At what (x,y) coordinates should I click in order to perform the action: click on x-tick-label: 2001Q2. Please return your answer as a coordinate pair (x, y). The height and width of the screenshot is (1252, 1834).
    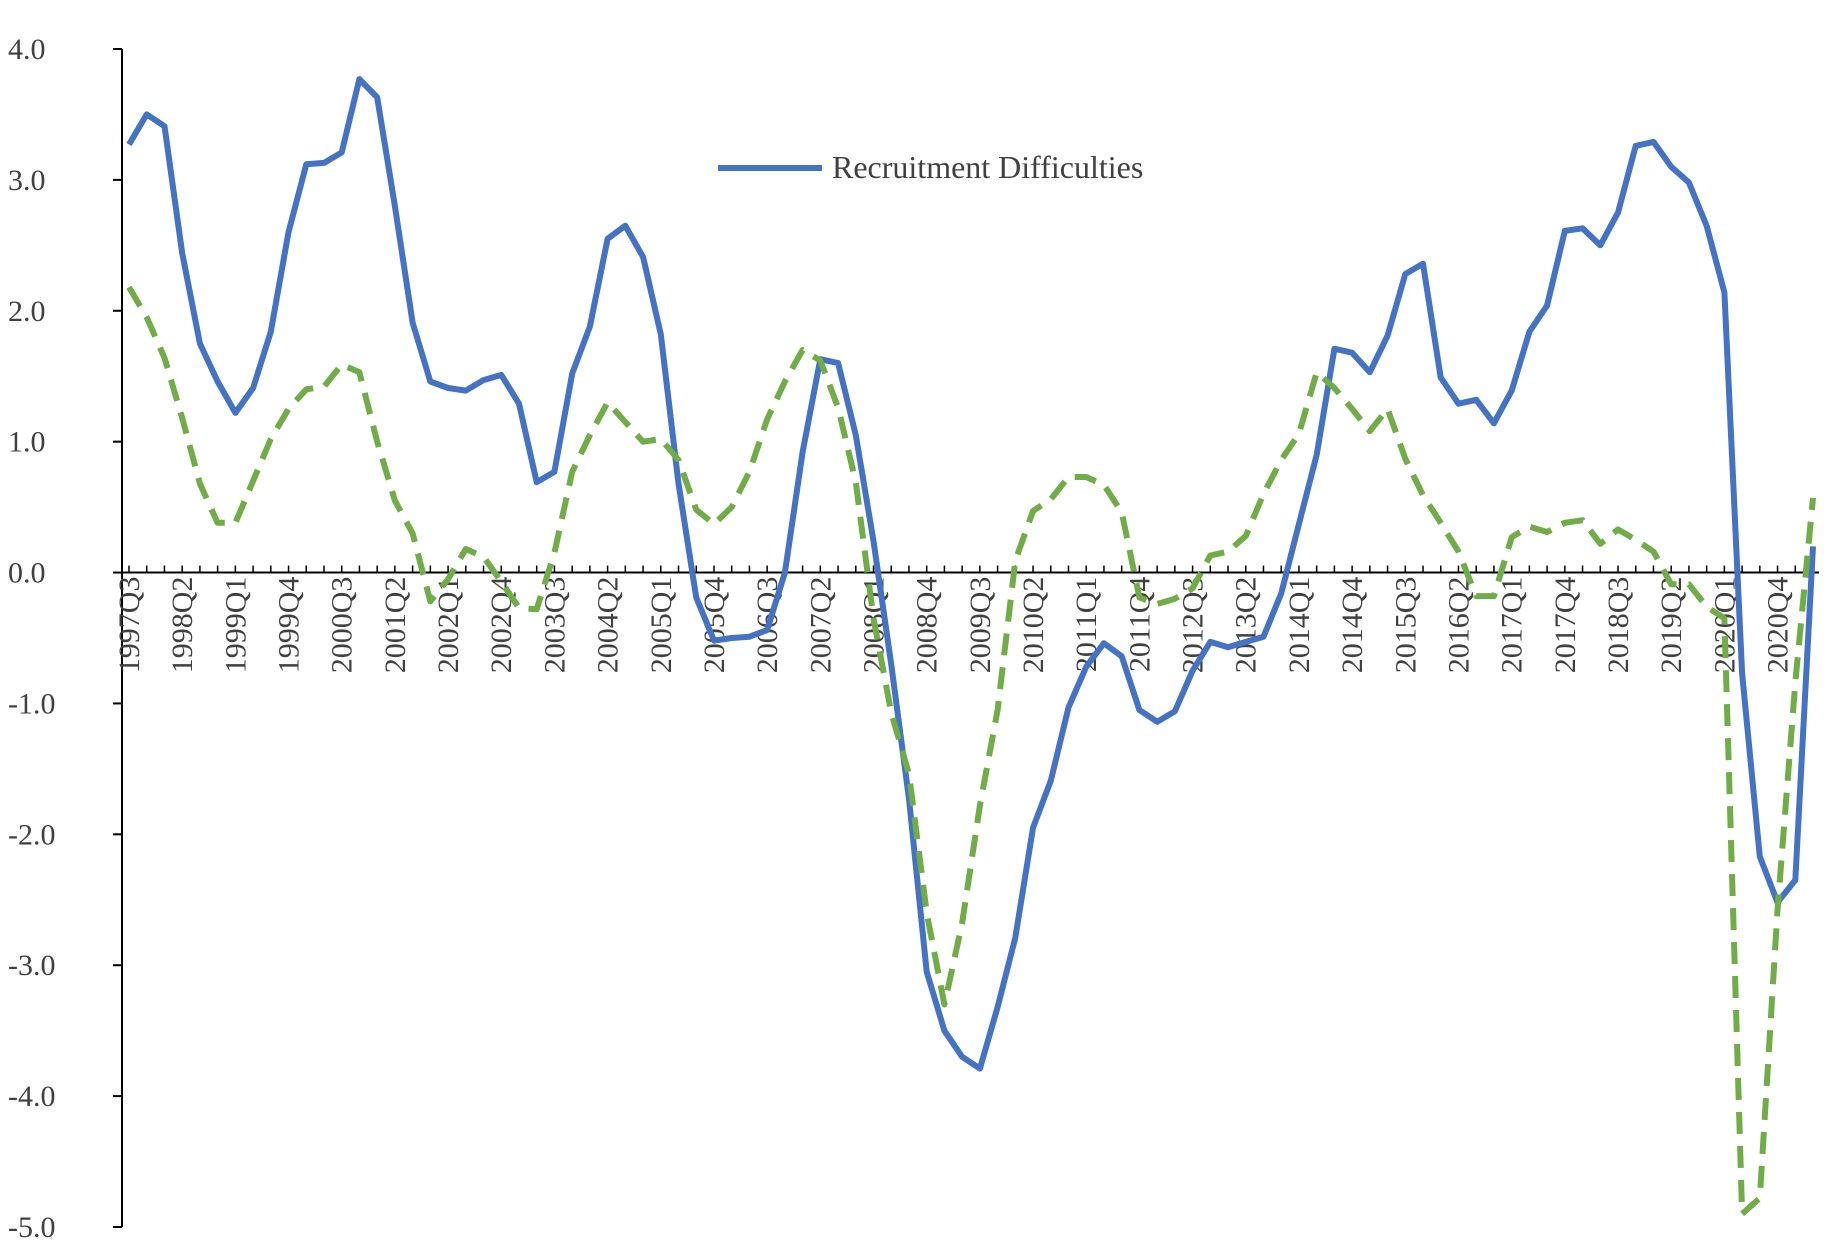
    Looking at the image, I should click on (395, 625).